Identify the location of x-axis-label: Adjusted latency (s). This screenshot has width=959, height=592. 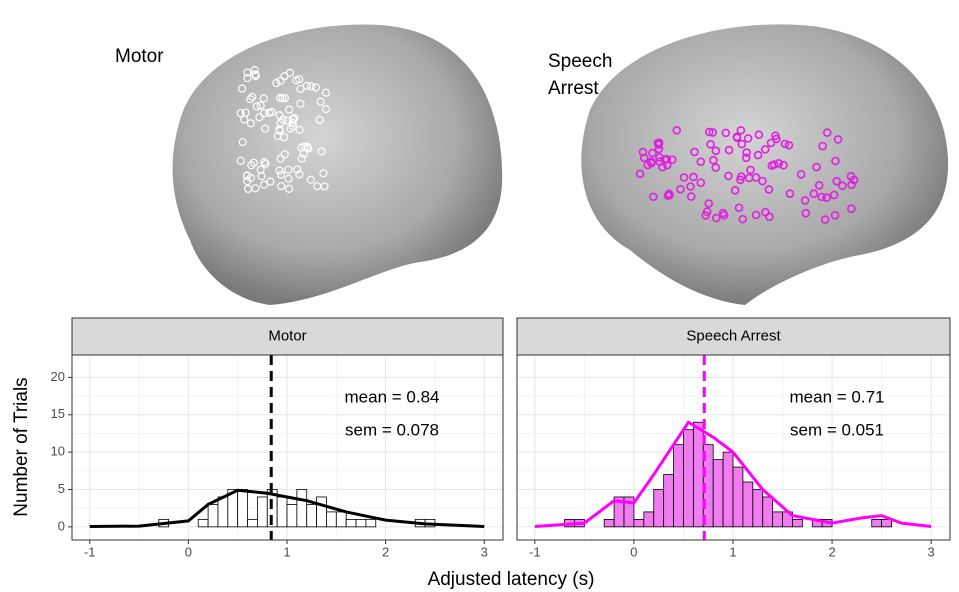
(511, 579).